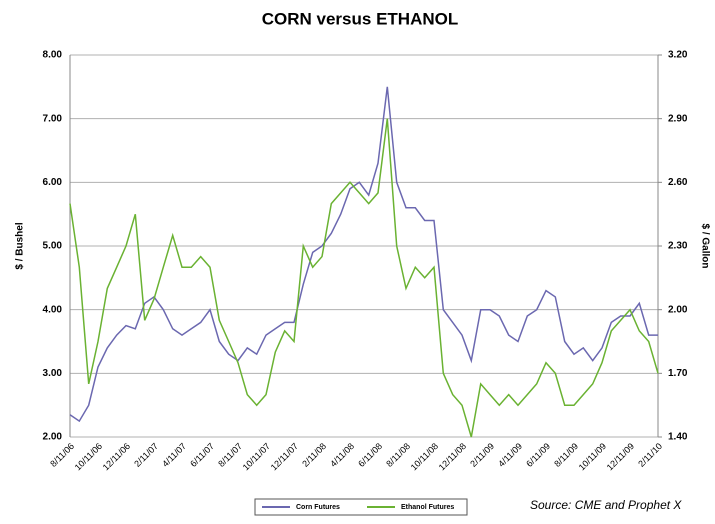 This screenshot has height=524, width=715. I want to click on y-tick-label: 4.00, so click(53, 309).